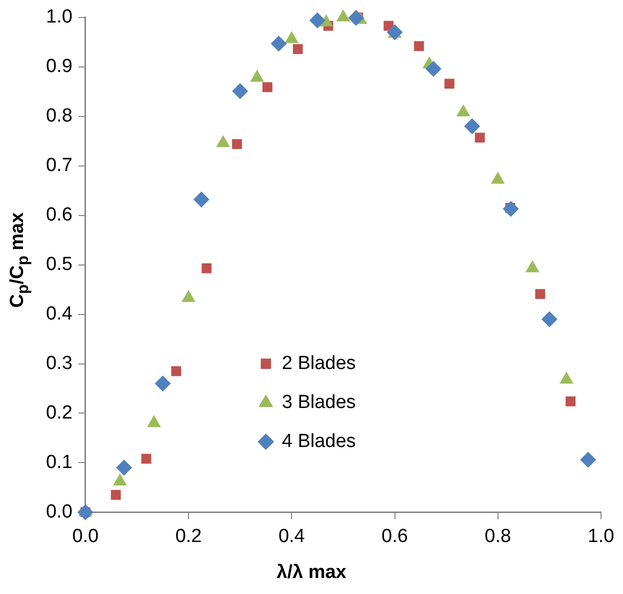  I want to click on x-tick-label: 1.0, so click(601, 536).